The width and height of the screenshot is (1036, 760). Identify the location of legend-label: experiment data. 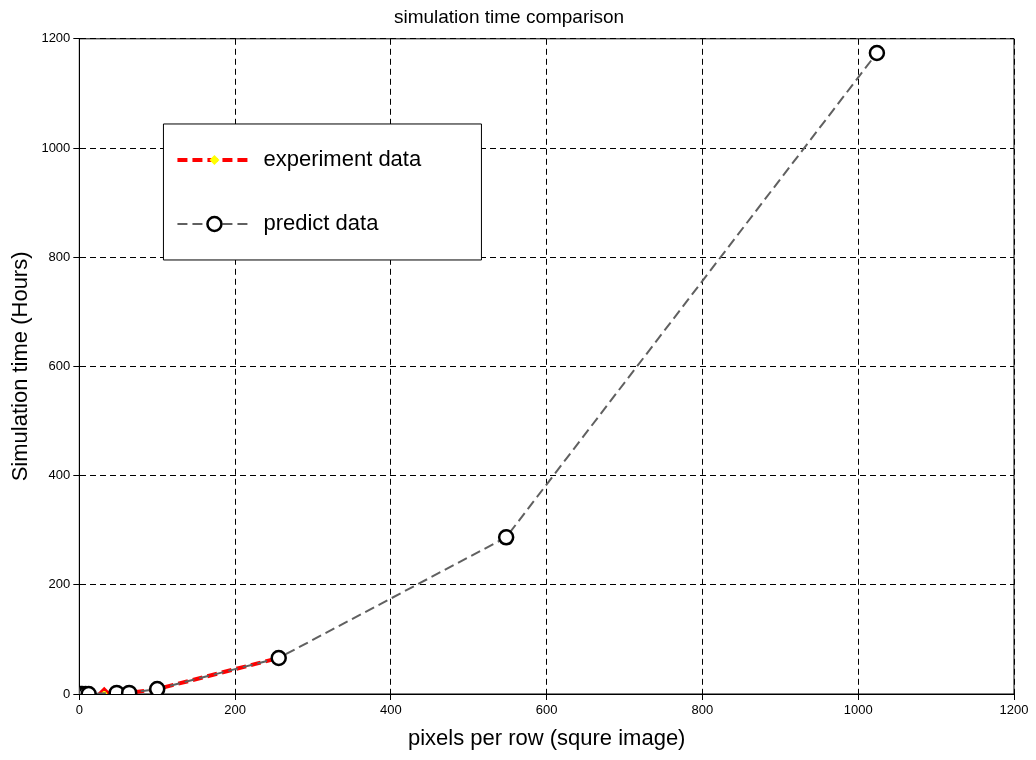
(342, 159).